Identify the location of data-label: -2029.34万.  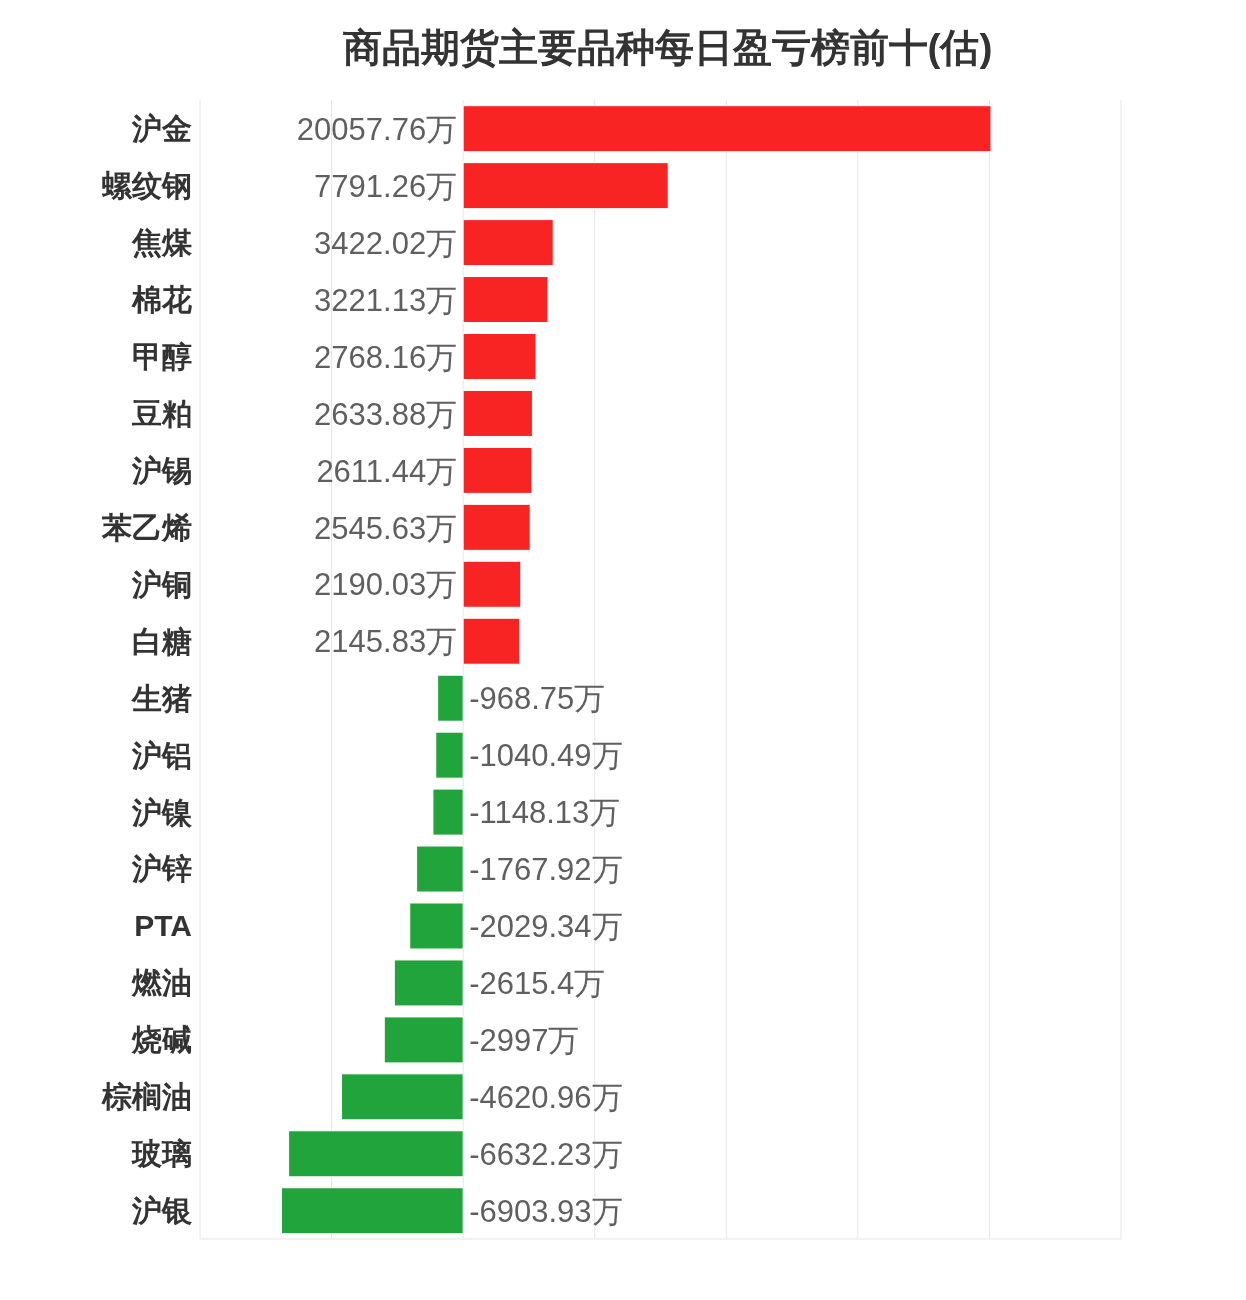
(546, 927).